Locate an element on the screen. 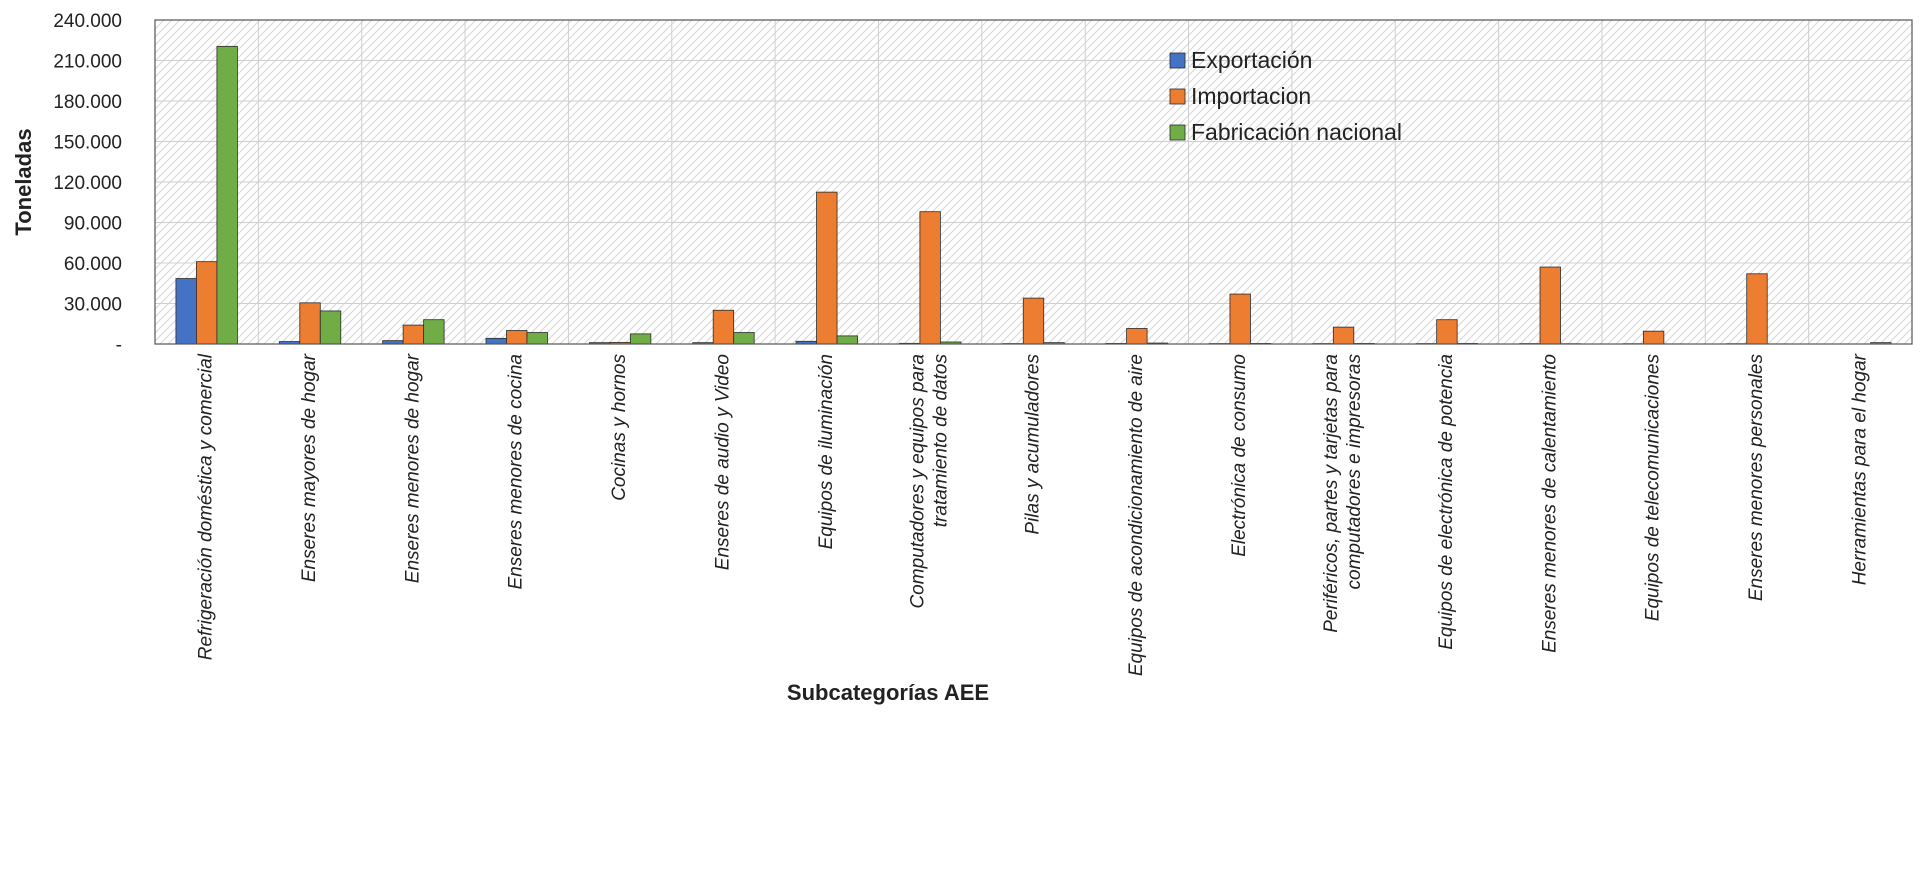 Image resolution: width=1921 pixels, height=883 pixels. legend-label: Exportación is located at coordinates (1251, 60).